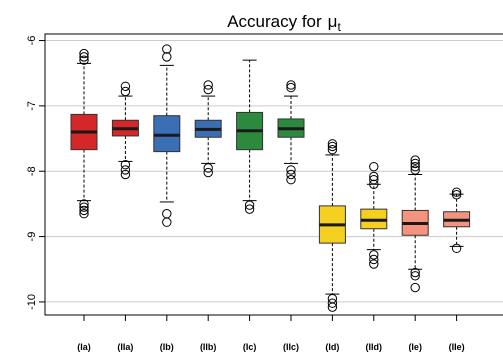 This screenshot has height=360, width=503. I want to click on chart-title: Accuracy for μt, so click(284, 23).